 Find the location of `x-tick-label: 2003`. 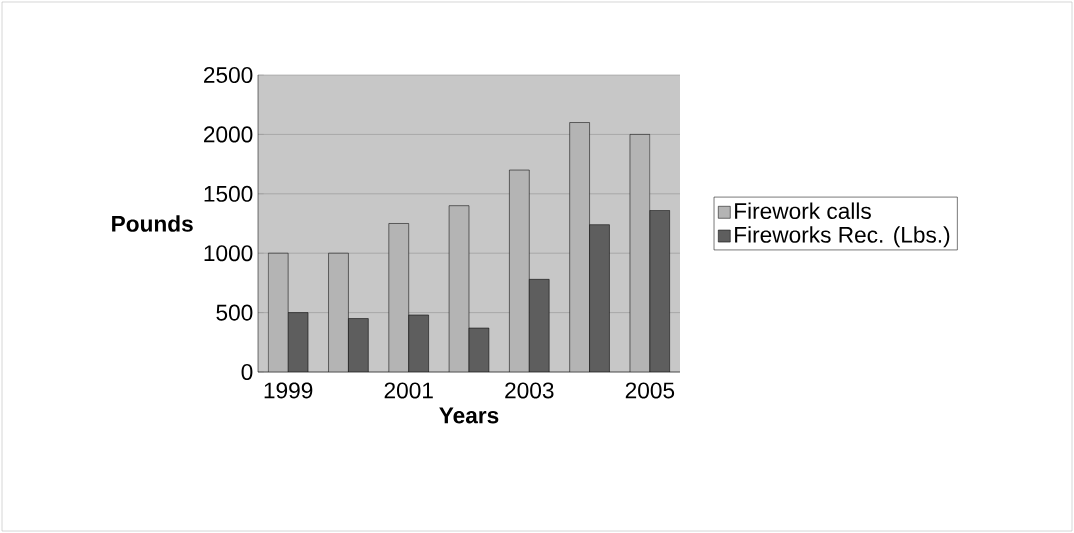

x-tick-label: 2003 is located at coordinates (529, 390).